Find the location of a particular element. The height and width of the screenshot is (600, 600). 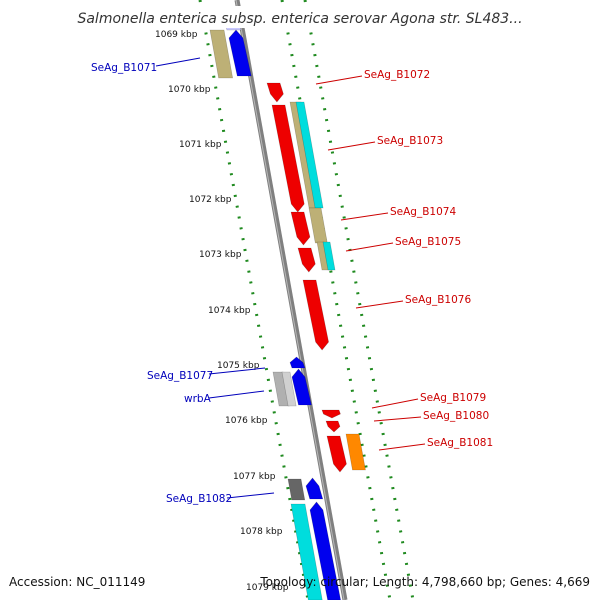

tick-label: 1078 kbp is located at coordinates (261, 532).